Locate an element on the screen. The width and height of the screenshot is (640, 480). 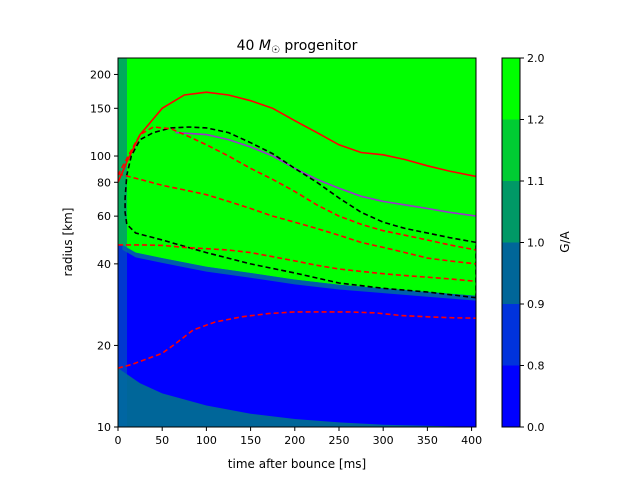
title-suffix: progenitor is located at coordinates (319, 46).